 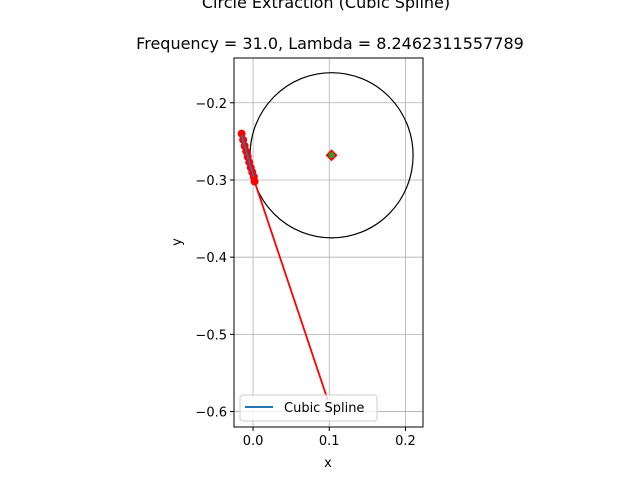 I want to click on y-tick-label: −0.5, so click(x=211, y=335).